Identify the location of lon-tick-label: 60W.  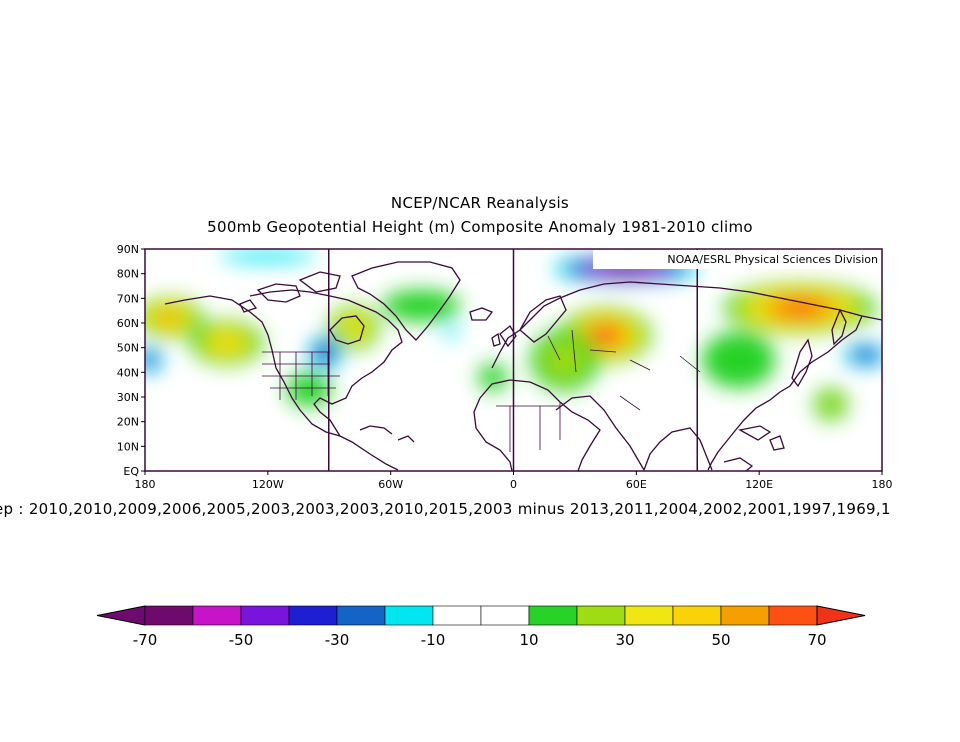
(390, 484).